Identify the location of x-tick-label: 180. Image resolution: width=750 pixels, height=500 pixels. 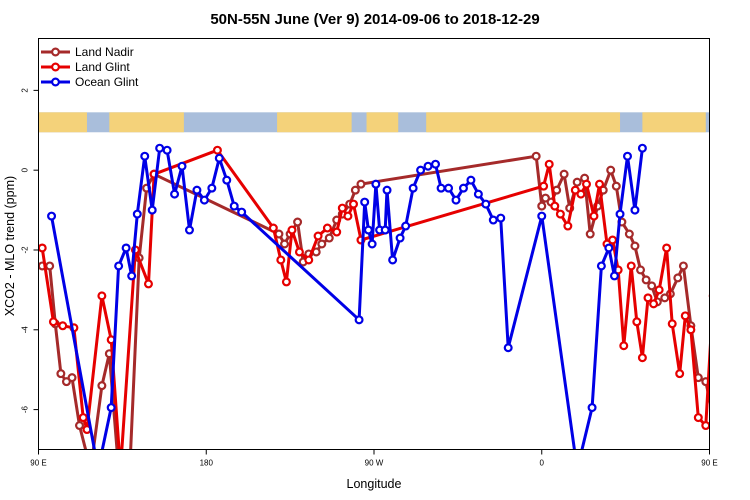
(207, 463).